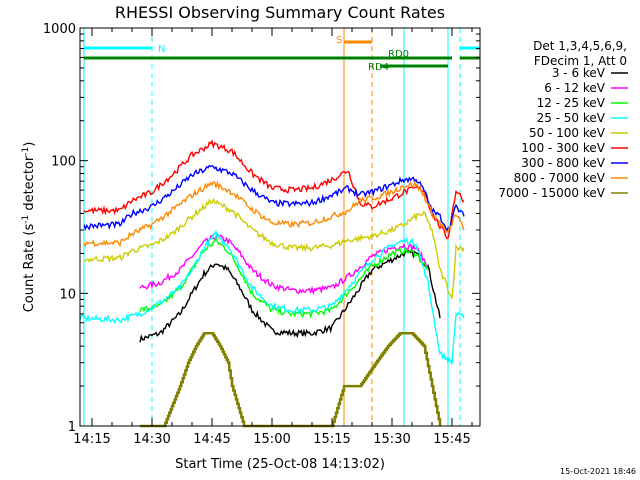 The width and height of the screenshot is (640, 480). What do you see at coordinates (579, 73) in the screenshot?
I see `legend-label: 3 - 6 keV` at bounding box center [579, 73].